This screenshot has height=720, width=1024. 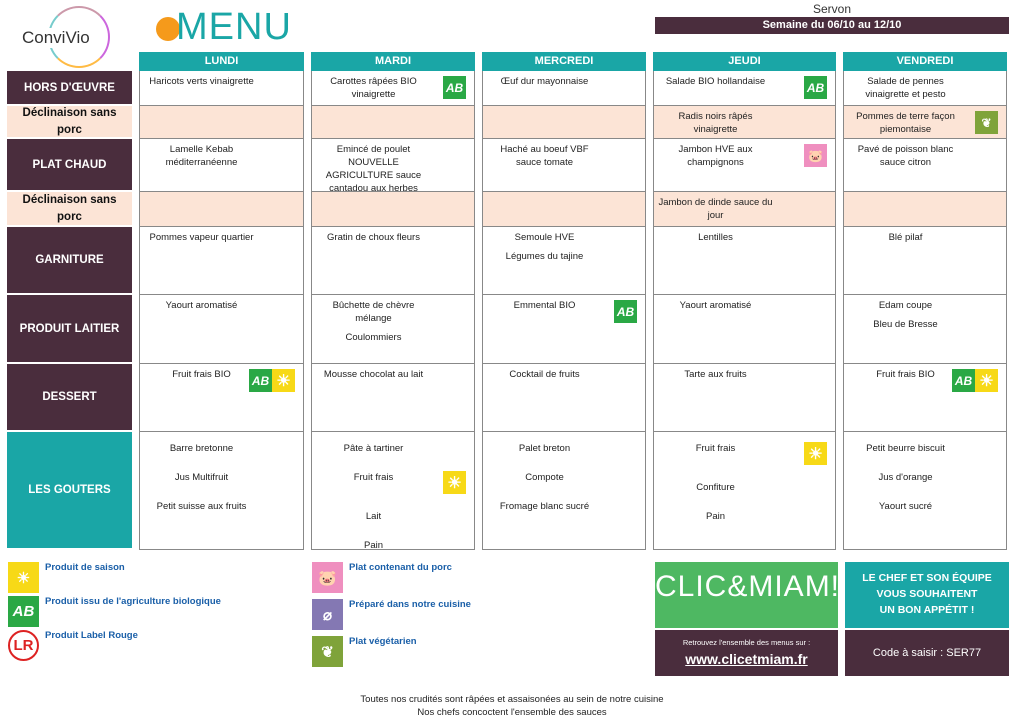 What do you see at coordinates (69, 398) in the screenshot?
I see `row-label: DESSERT` at bounding box center [69, 398].